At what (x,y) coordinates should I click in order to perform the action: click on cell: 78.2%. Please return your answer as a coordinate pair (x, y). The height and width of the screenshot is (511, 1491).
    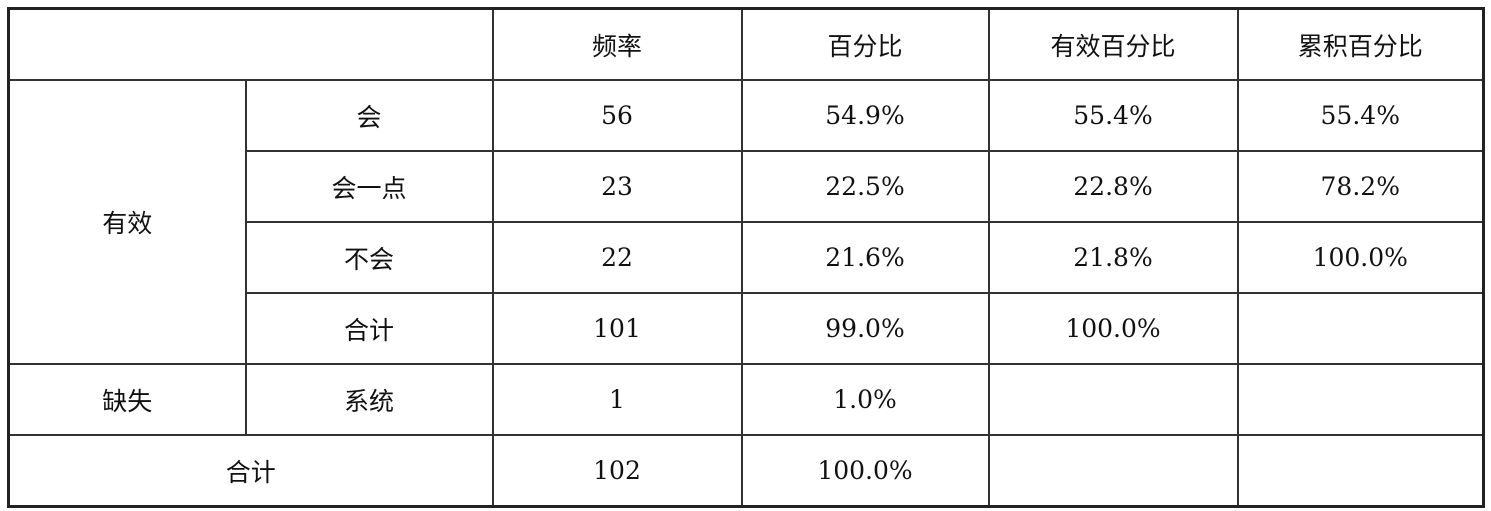
    Looking at the image, I should click on (1360, 186).